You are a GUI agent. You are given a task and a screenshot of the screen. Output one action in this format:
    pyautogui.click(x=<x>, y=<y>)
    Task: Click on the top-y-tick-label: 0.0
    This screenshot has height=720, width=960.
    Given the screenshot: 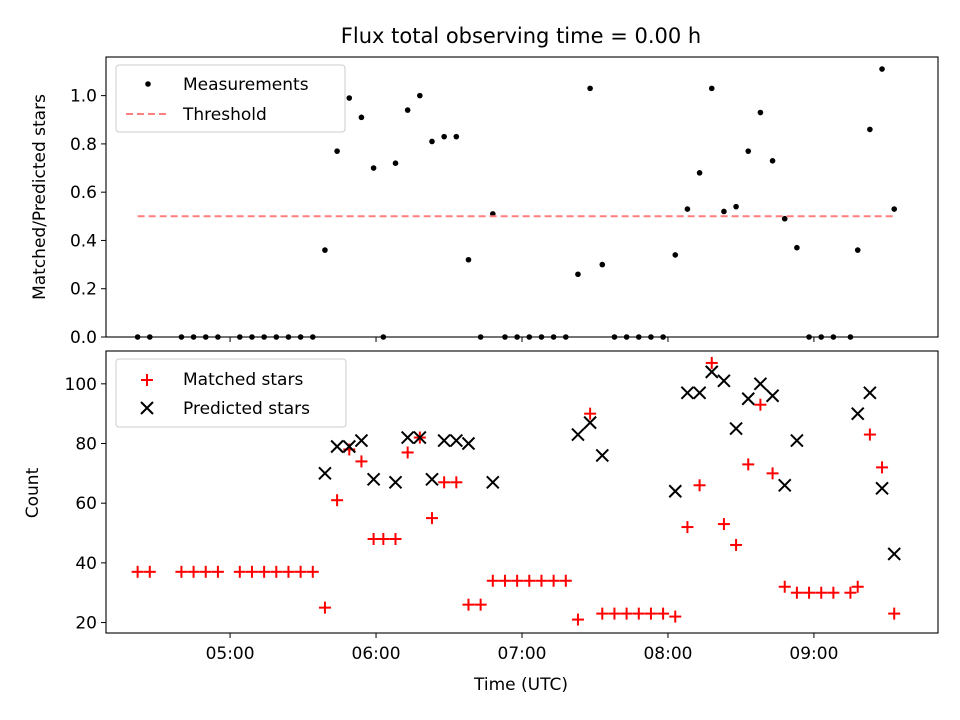 What is the action you would take?
    pyautogui.click(x=83, y=338)
    